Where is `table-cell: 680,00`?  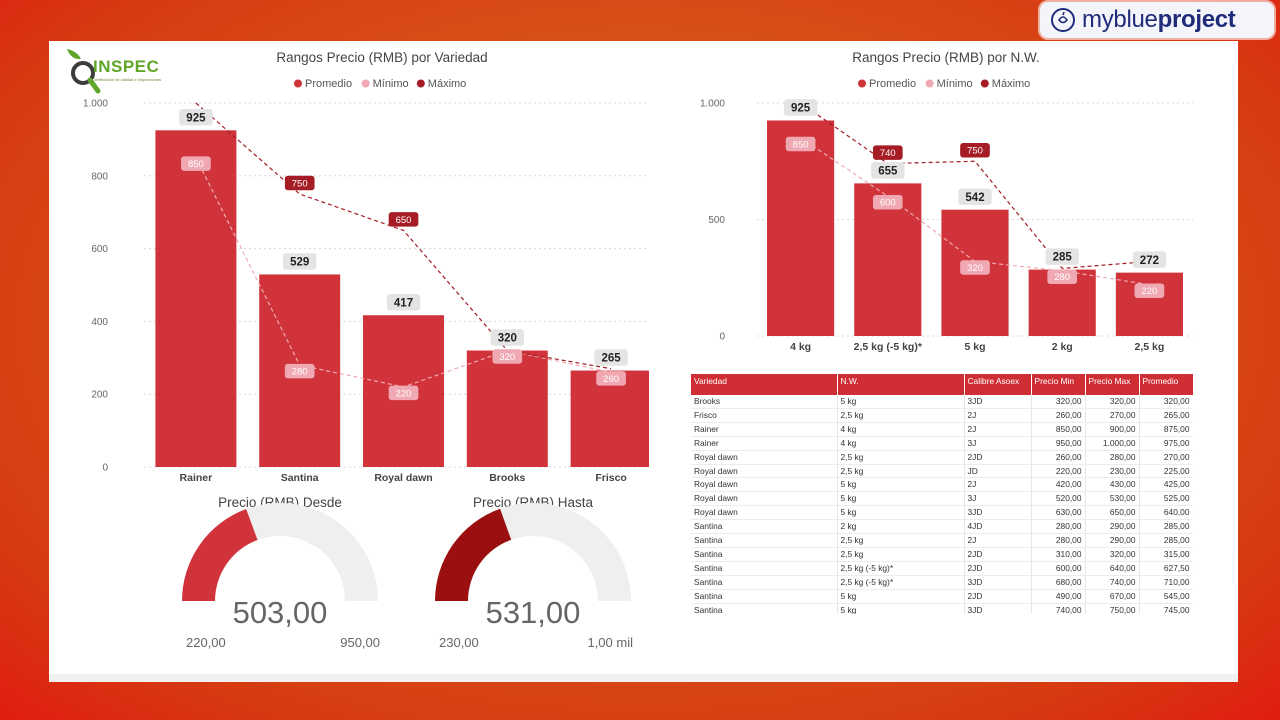 table-cell: 680,00 is located at coordinates (1058, 582).